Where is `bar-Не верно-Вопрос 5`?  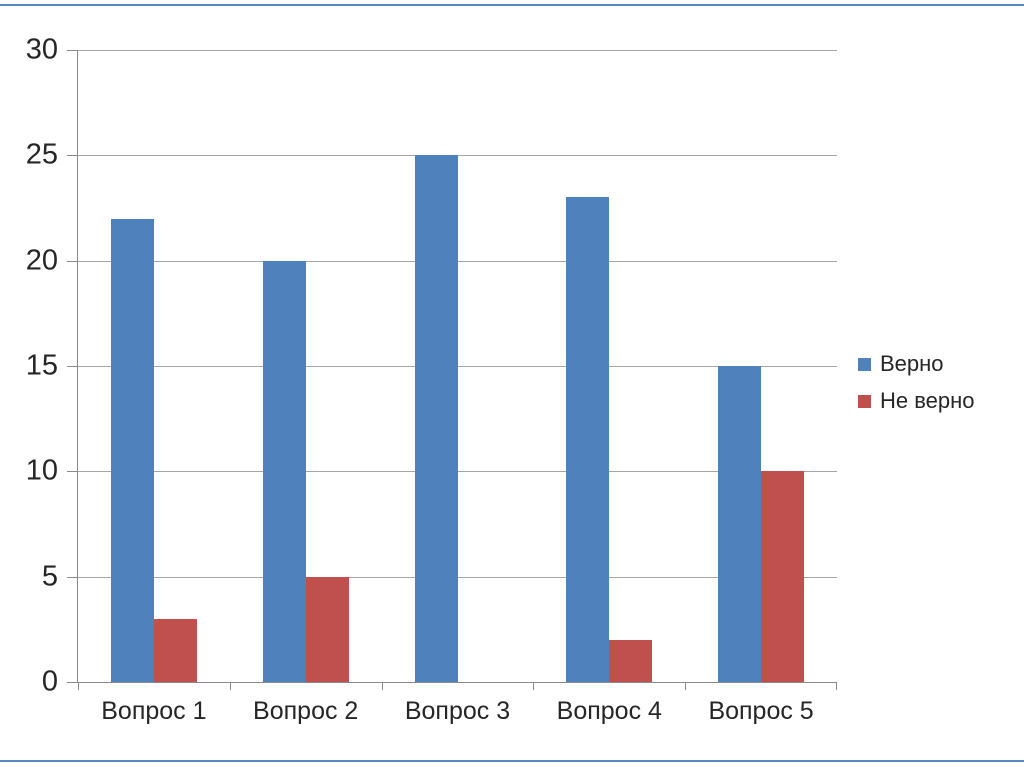 bar-Не верно-Вопрос 5 is located at coordinates (783, 576).